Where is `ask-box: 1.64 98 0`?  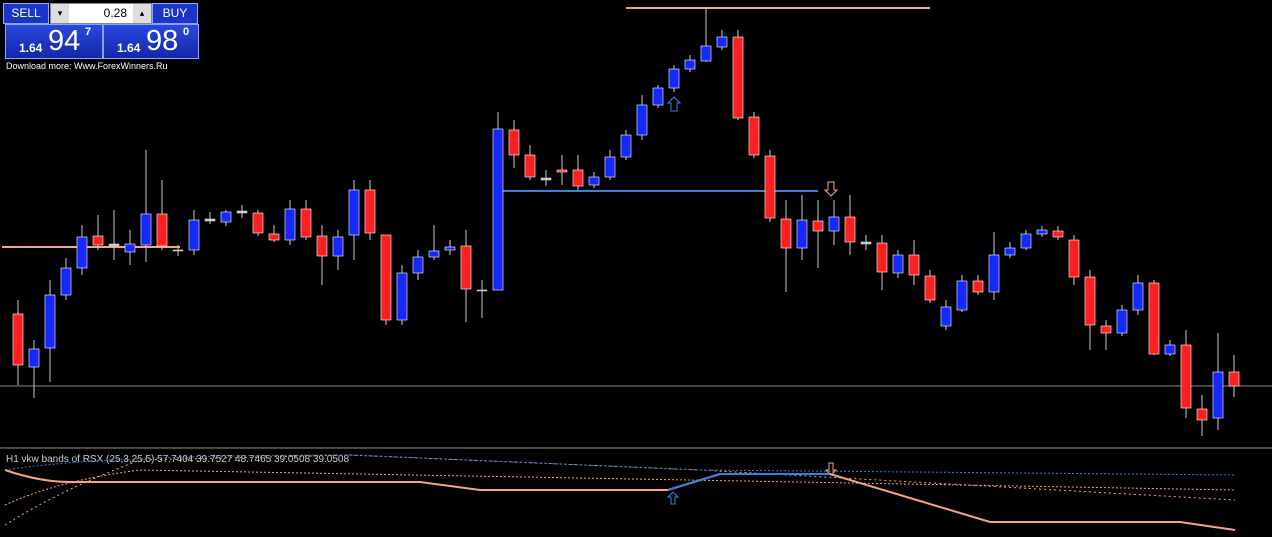 ask-box: 1.64 98 0 is located at coordinates (151, 41).